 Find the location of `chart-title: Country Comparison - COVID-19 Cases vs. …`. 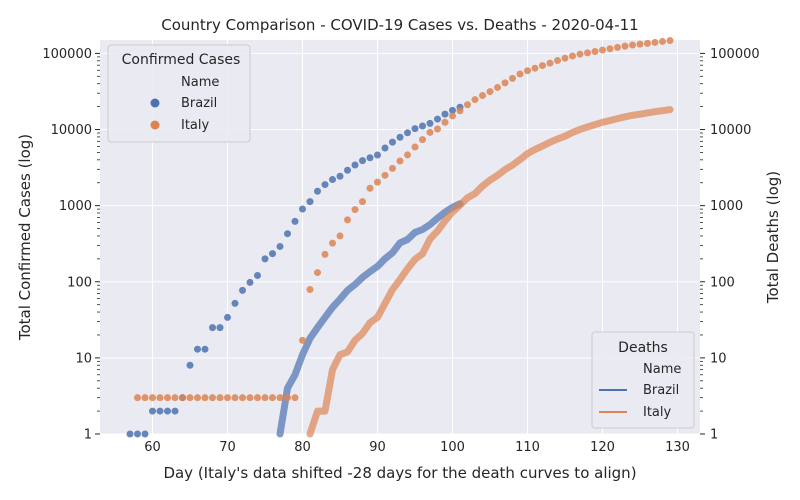

chart-title: Country Comparison - COVID-19 Cases vs. … is located at coordinates (399, 25).